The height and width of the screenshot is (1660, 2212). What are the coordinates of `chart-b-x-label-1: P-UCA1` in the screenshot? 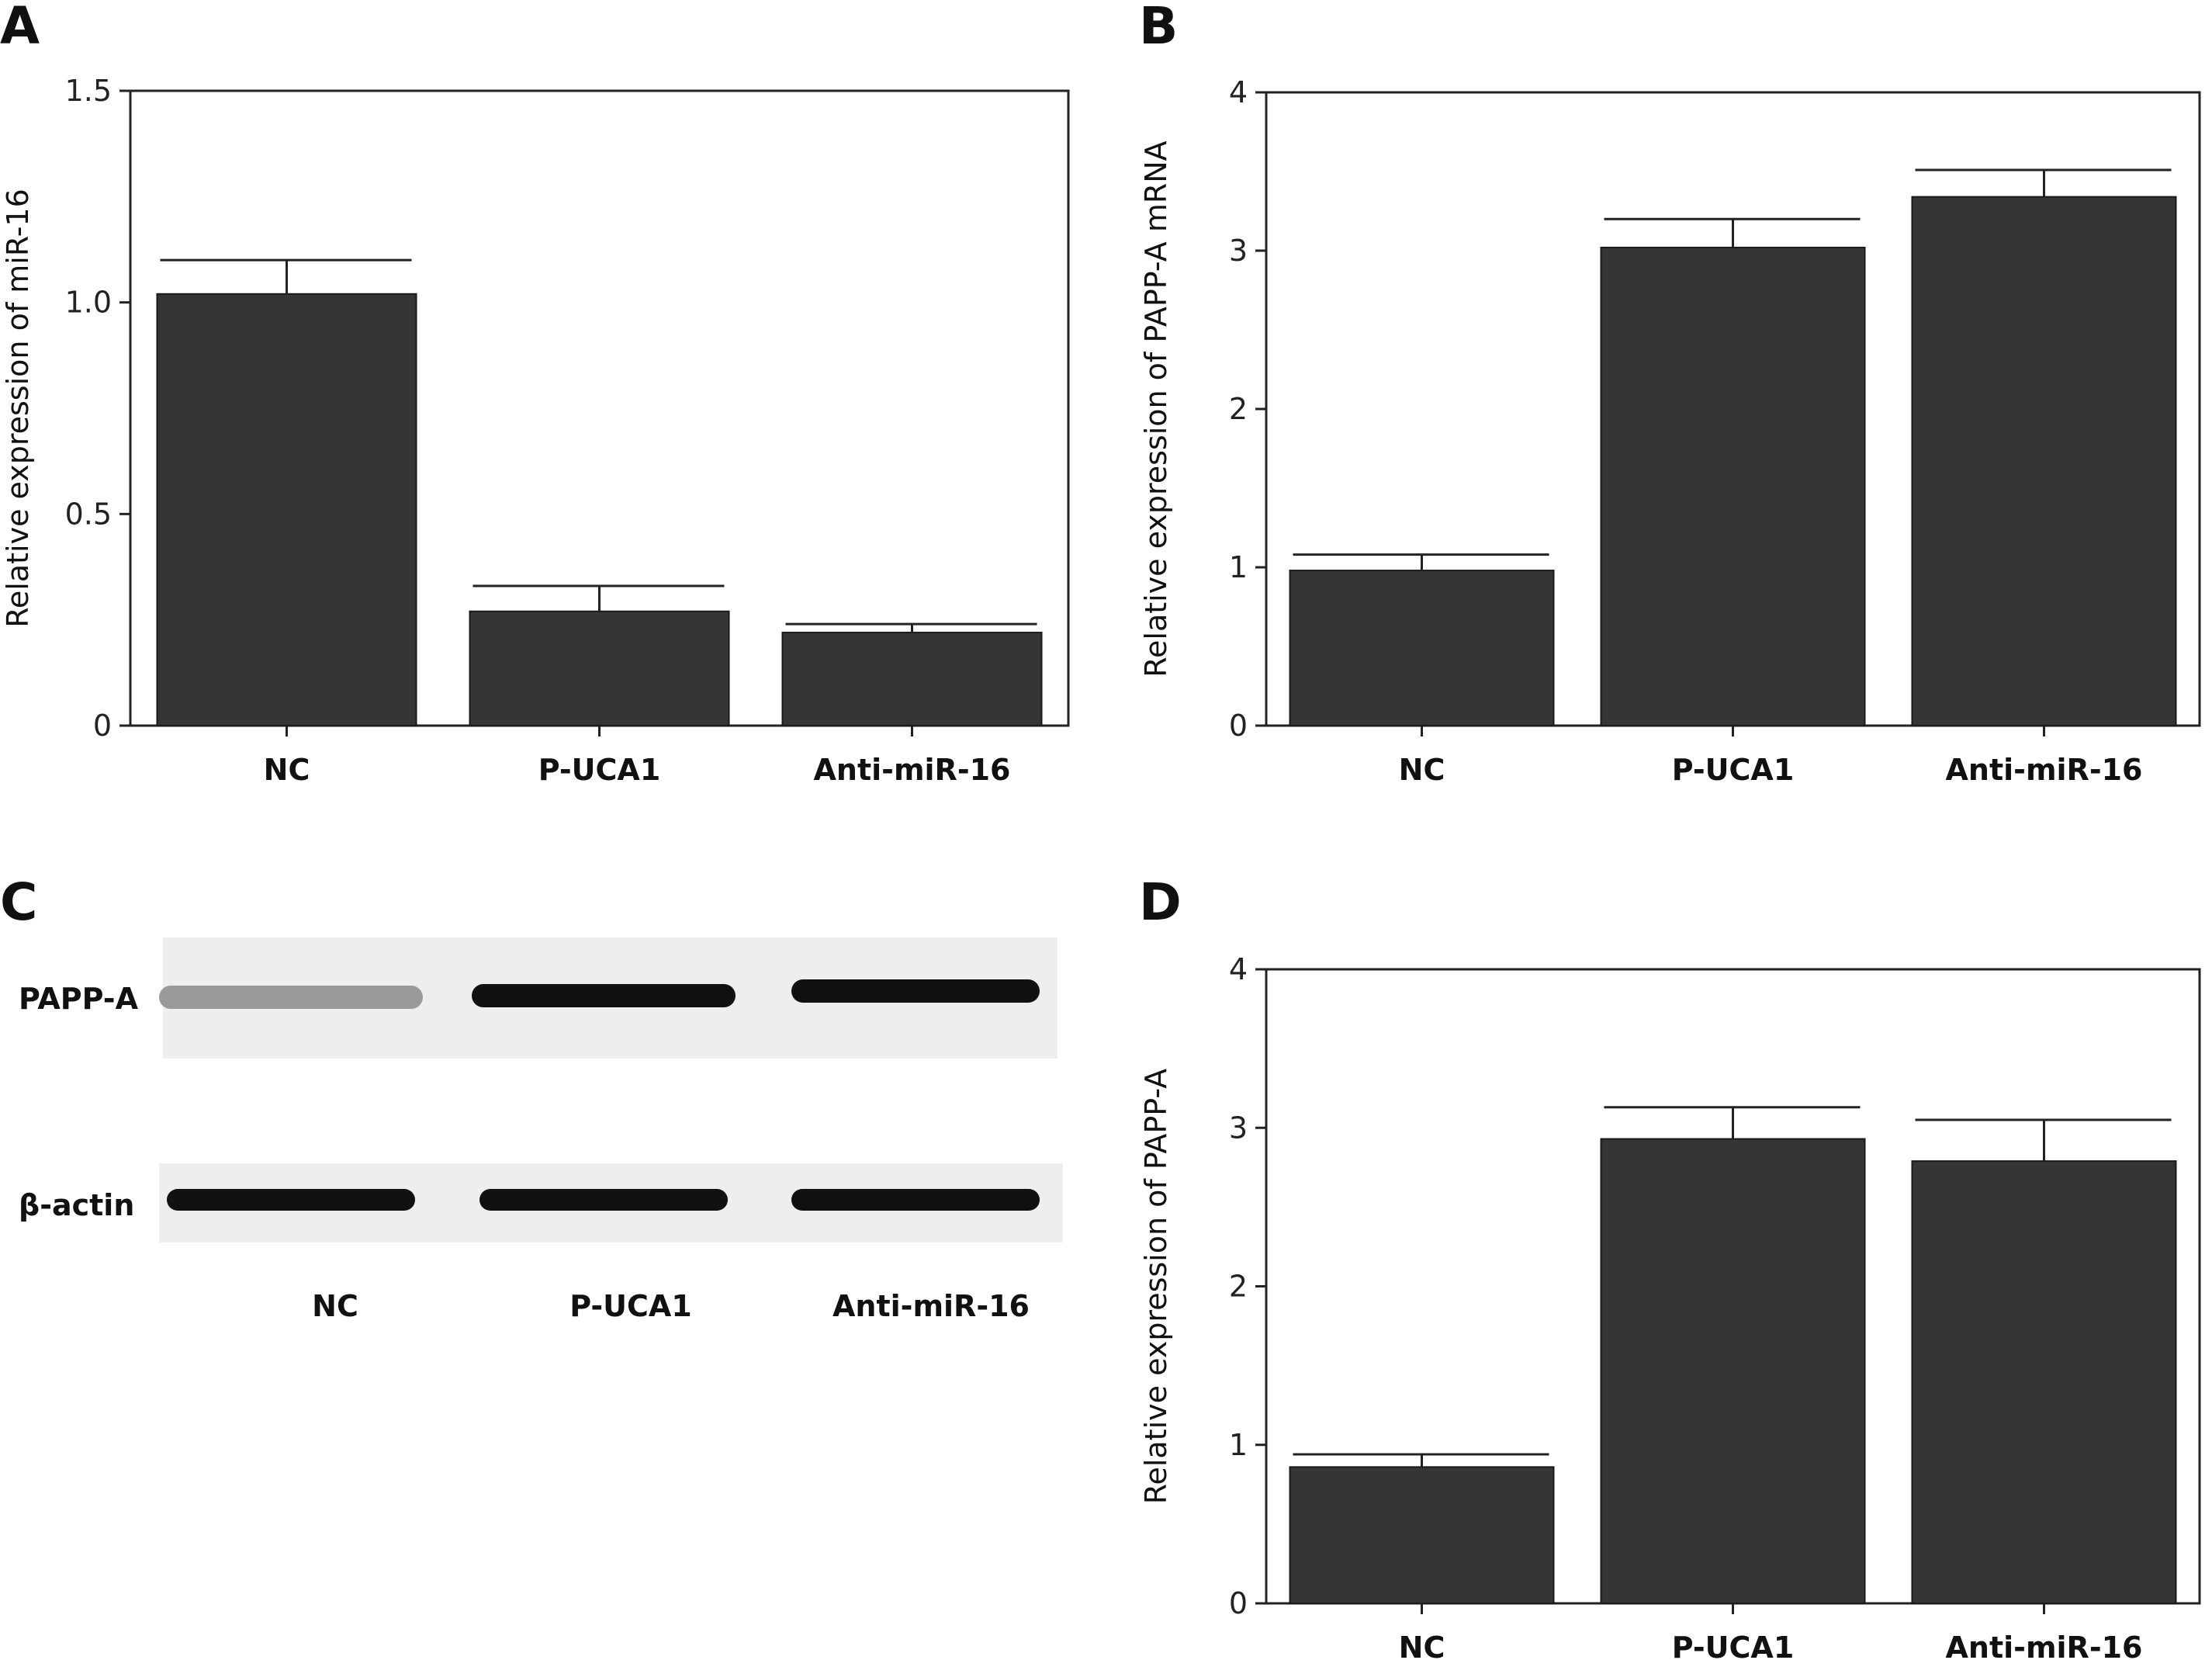 It's located at (1733, 770).